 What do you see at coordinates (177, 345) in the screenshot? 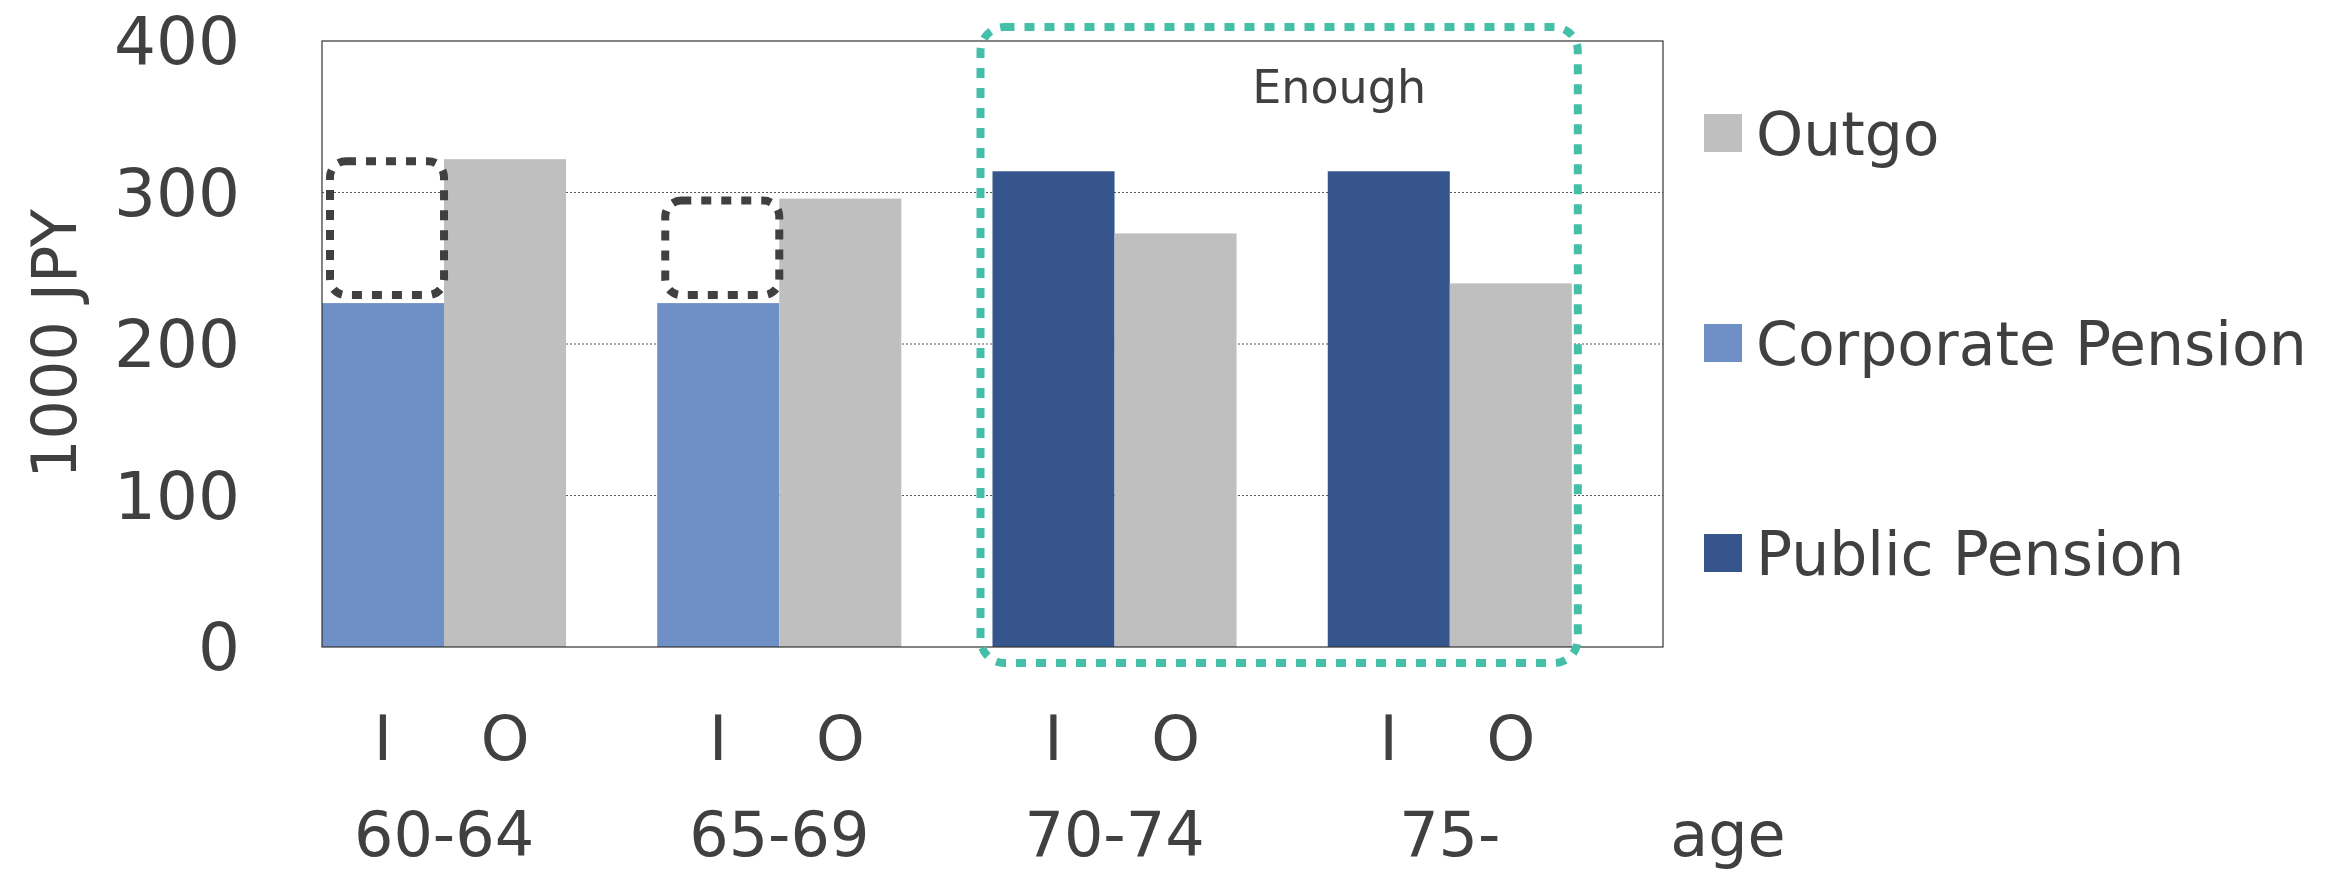
I see `y-tick-label: 200` at bounding box center [177, 345].